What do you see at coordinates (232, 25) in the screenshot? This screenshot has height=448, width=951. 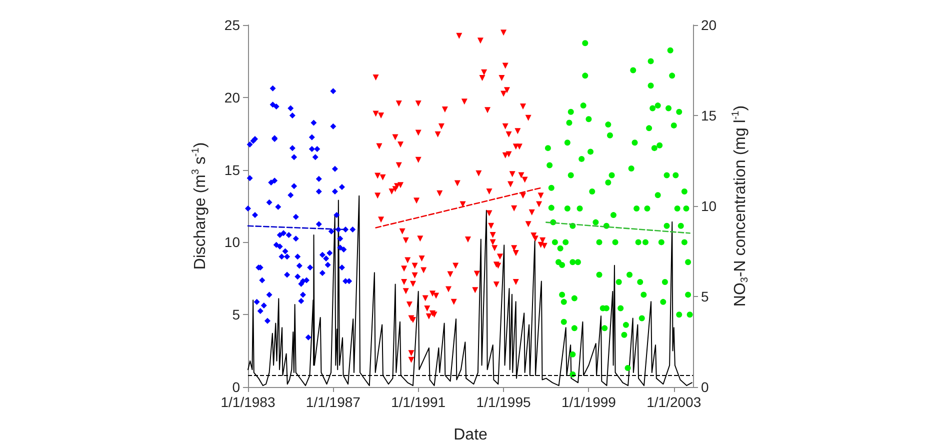 I see `y-tick-label: 25` at bounding box center [232, 25].